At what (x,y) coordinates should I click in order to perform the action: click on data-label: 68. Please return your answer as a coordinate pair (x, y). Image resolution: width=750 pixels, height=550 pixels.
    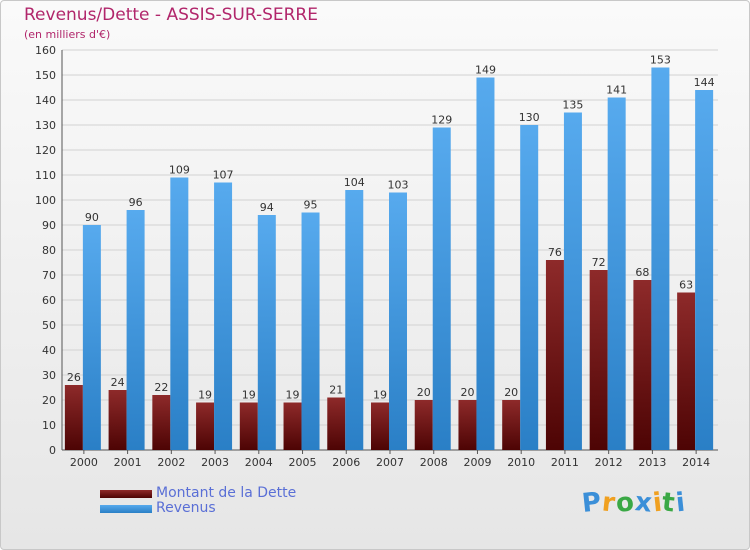
    Looking at the image, I should click on (642, 272).